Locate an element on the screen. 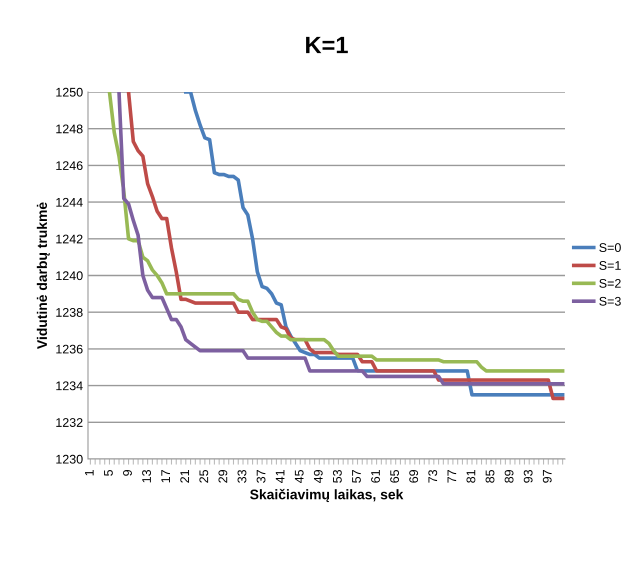  x-tick-label: 81 is located at coordinates (471, 476).